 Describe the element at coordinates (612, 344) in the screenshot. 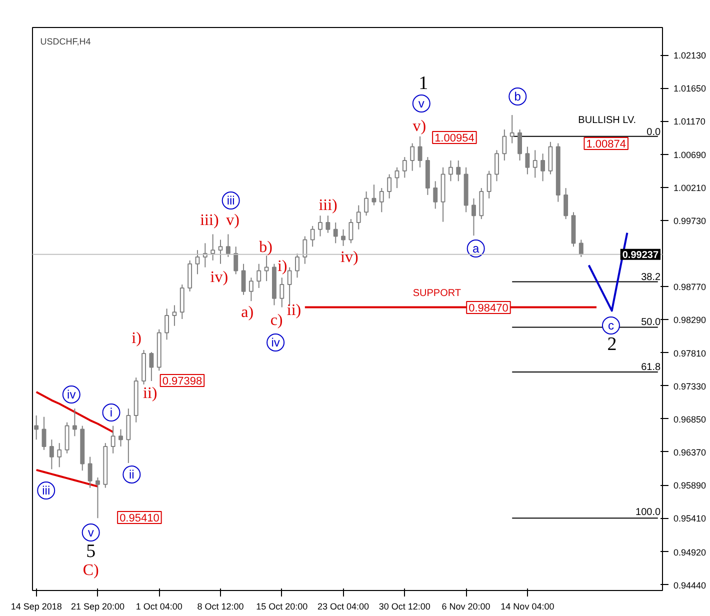

I see `annotation: 2` at that location.